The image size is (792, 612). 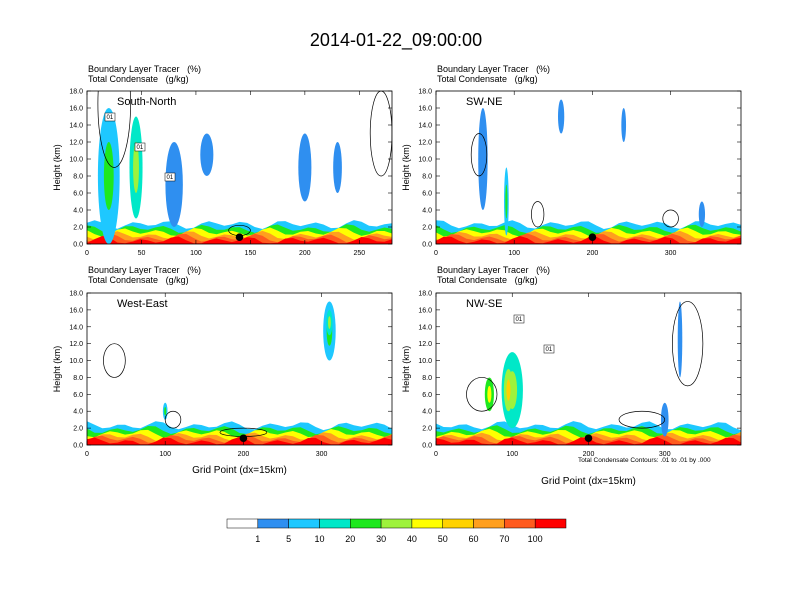 What do you see at coordinates (350, 539) in the screenshot?
I see `colorbar-label: 20` at bounding box center [350, 539].